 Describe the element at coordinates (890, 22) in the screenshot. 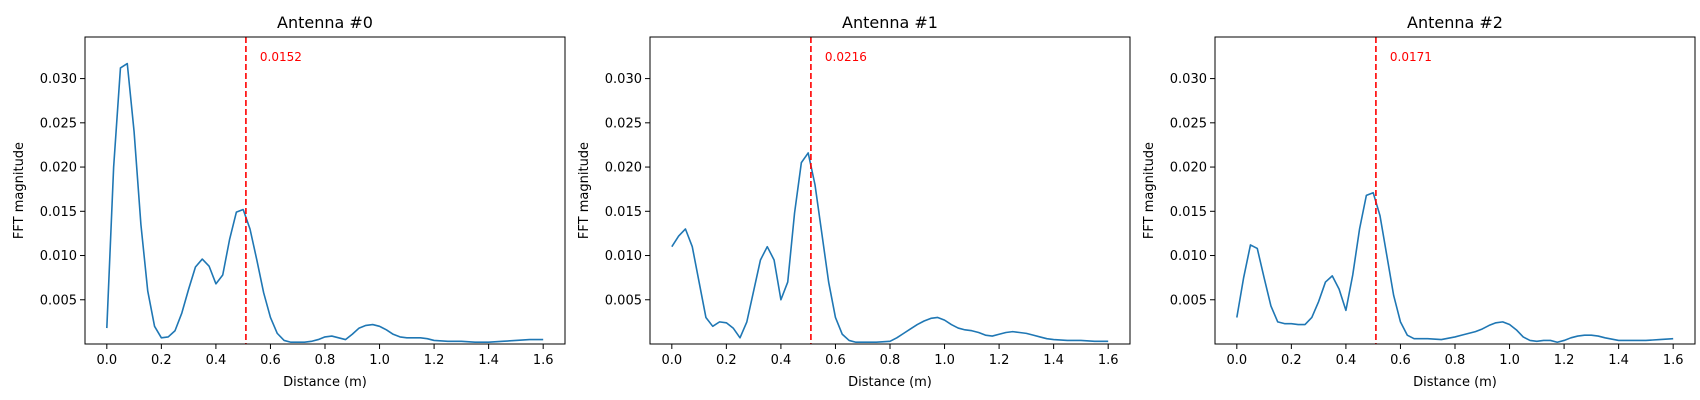

I see `chart-title: Antenna #1` at that location.